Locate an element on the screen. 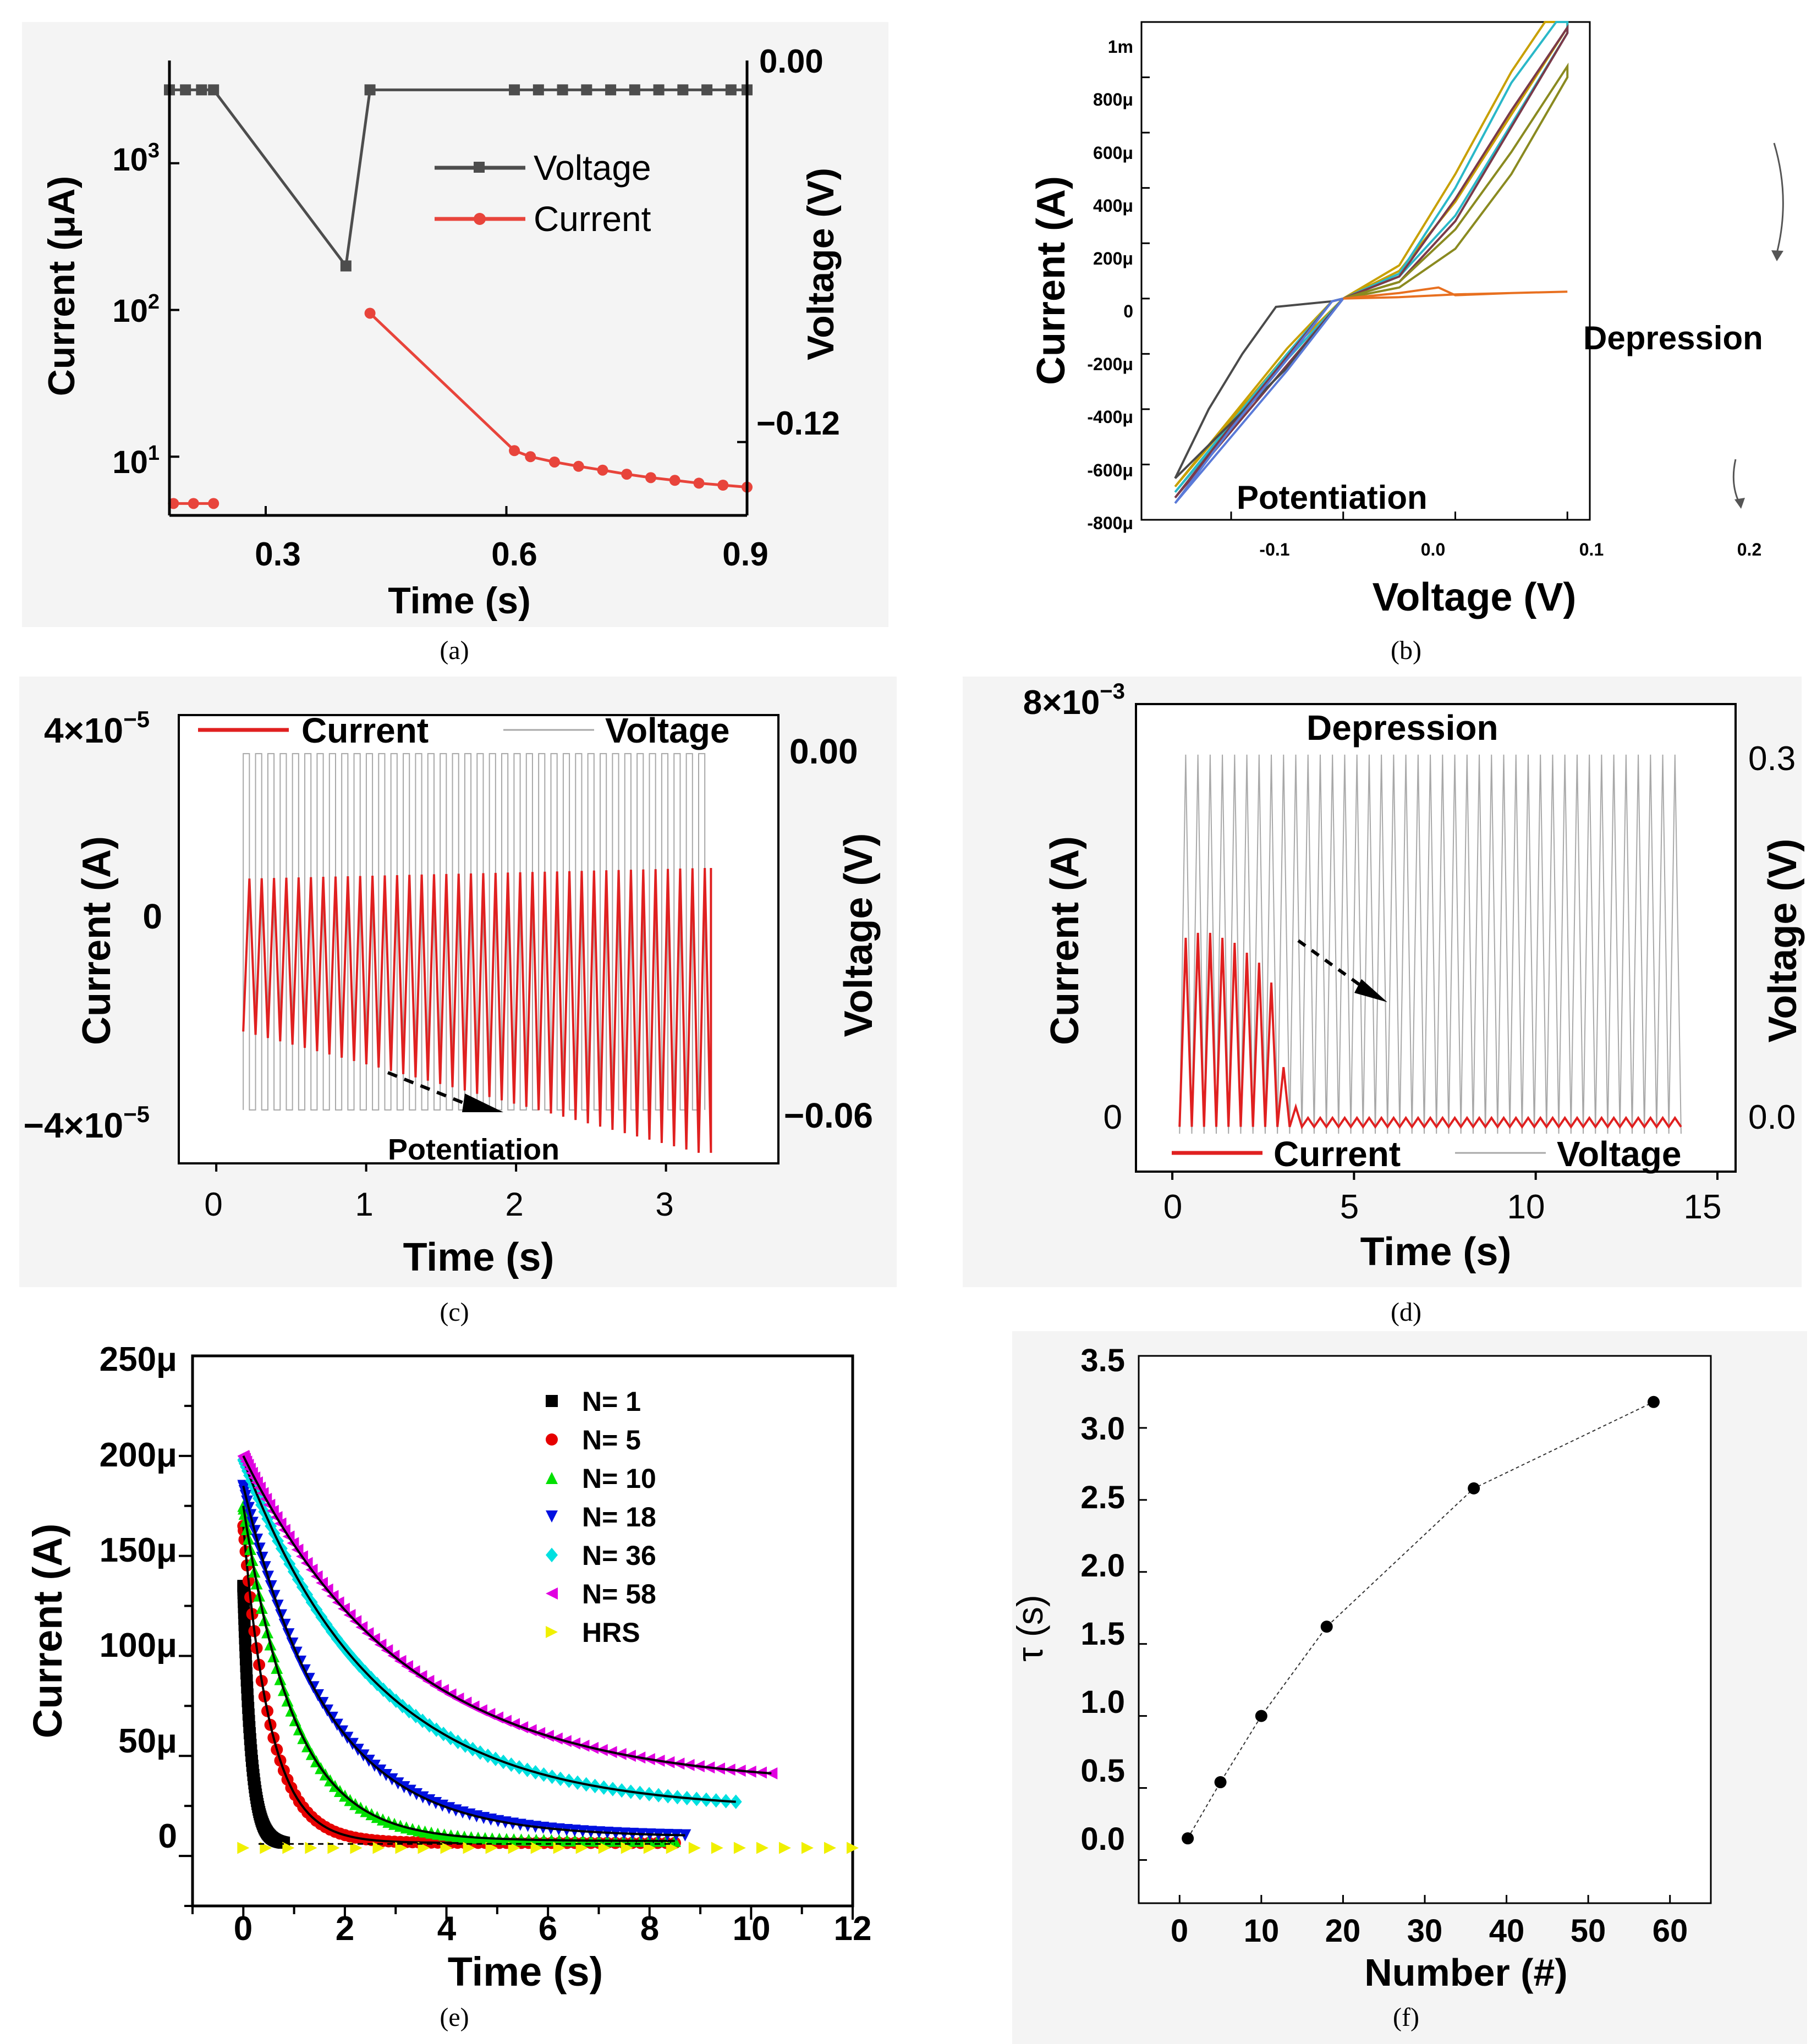  a-y2tick-1: −0.12 is located at coordinates (798, 423).